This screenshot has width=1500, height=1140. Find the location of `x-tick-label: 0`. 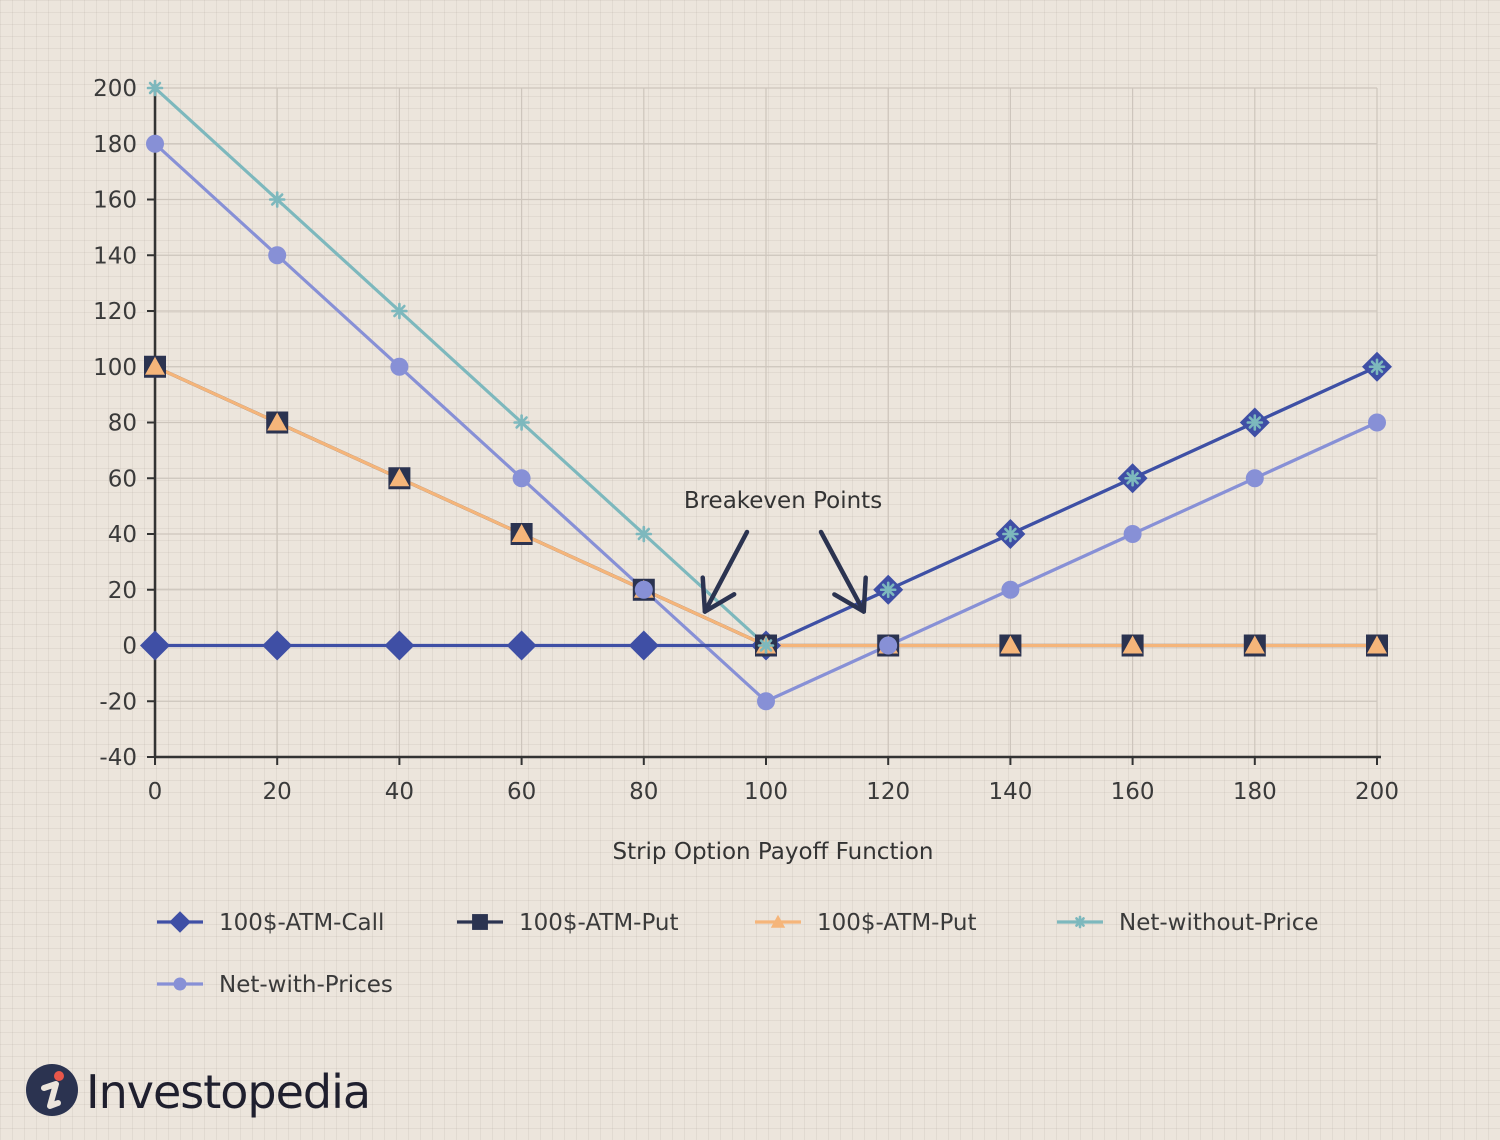

x-tick-label: 0 is located at coordinates (155, 792).